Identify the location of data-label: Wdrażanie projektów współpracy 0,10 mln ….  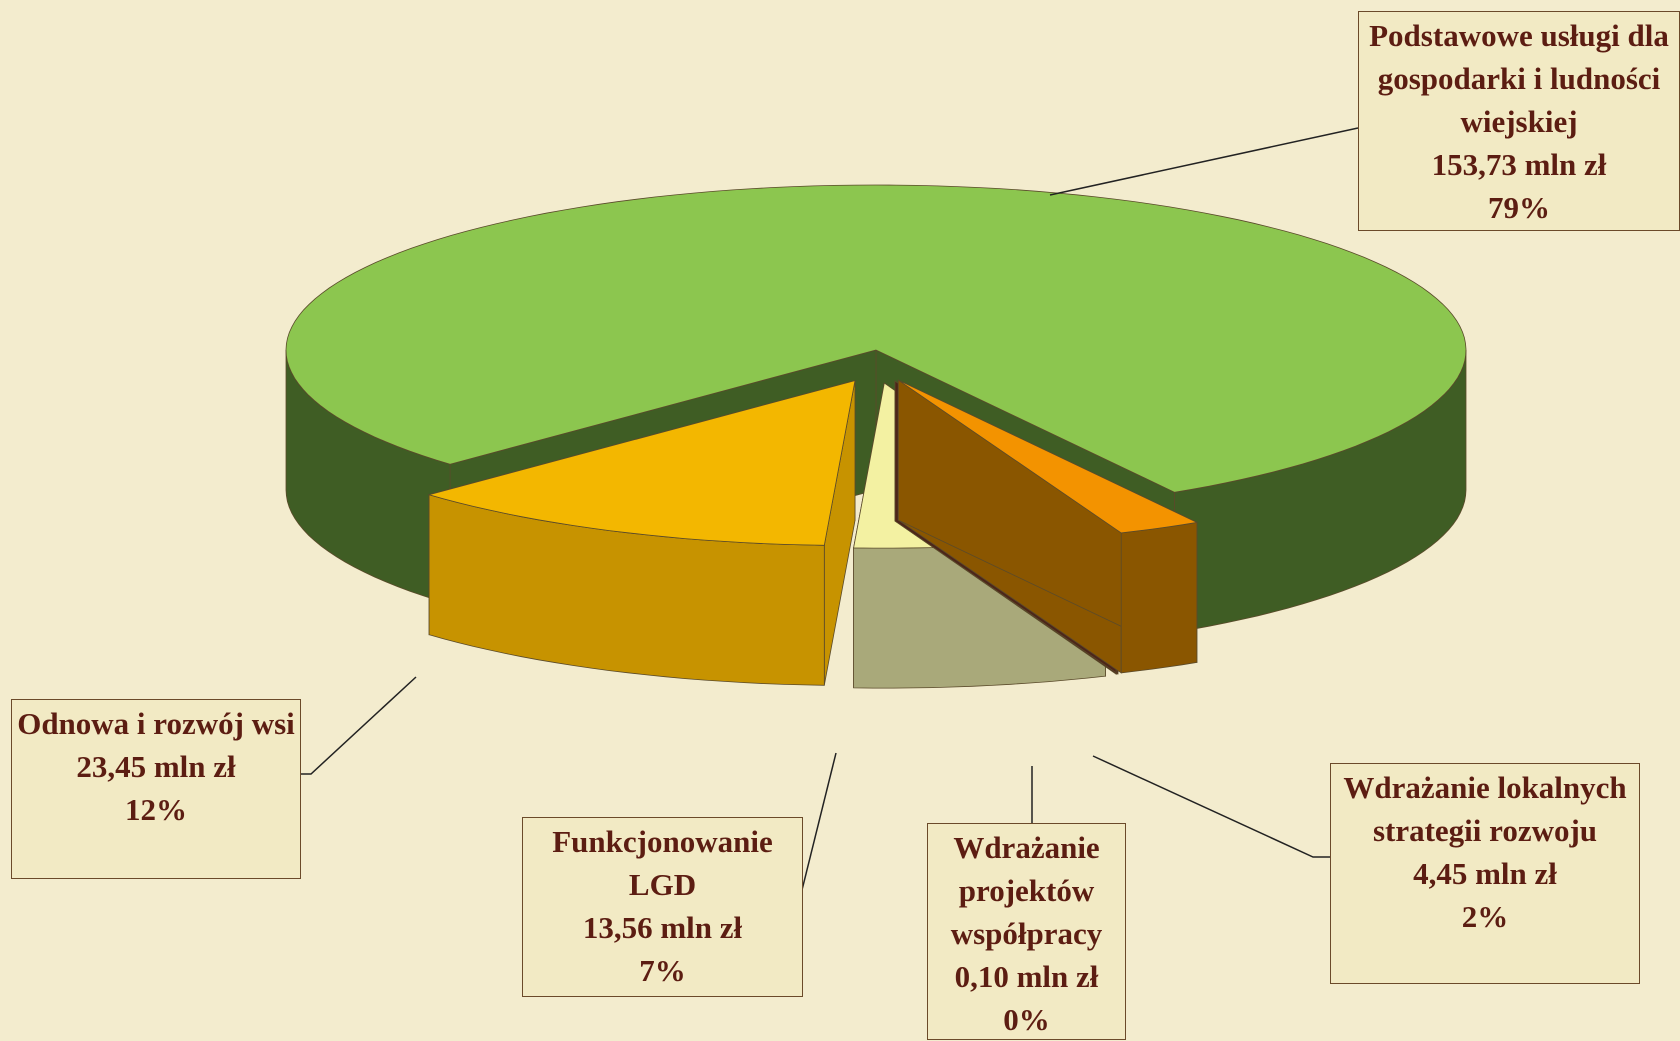
(1026, 931).